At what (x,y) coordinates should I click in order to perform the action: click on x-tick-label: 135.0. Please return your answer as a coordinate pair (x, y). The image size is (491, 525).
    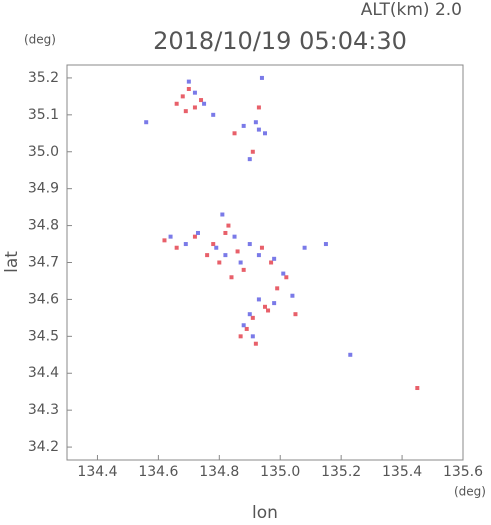
    Looking at the image, I should click on (280, 472).